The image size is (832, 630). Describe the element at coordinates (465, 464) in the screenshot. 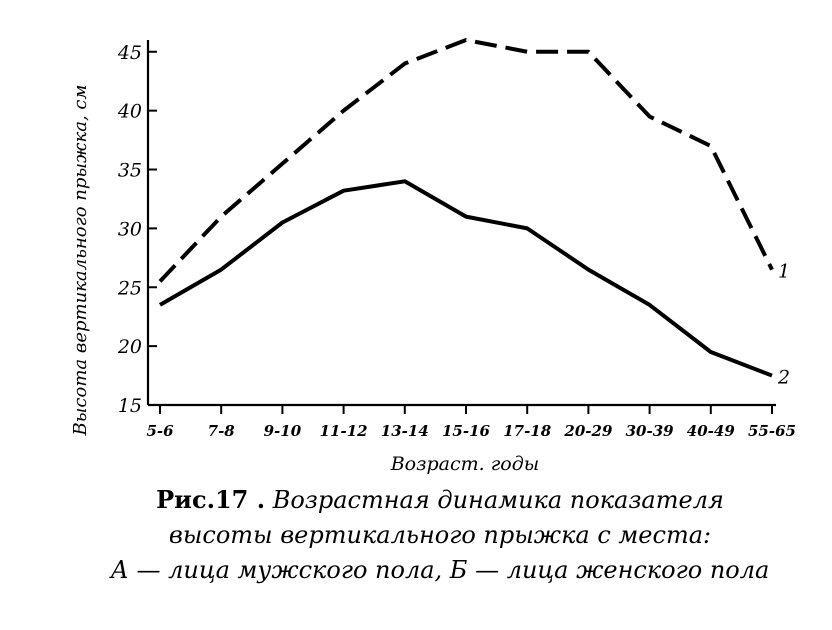

I see `x-axis-label: Возраст. годы` at that location.